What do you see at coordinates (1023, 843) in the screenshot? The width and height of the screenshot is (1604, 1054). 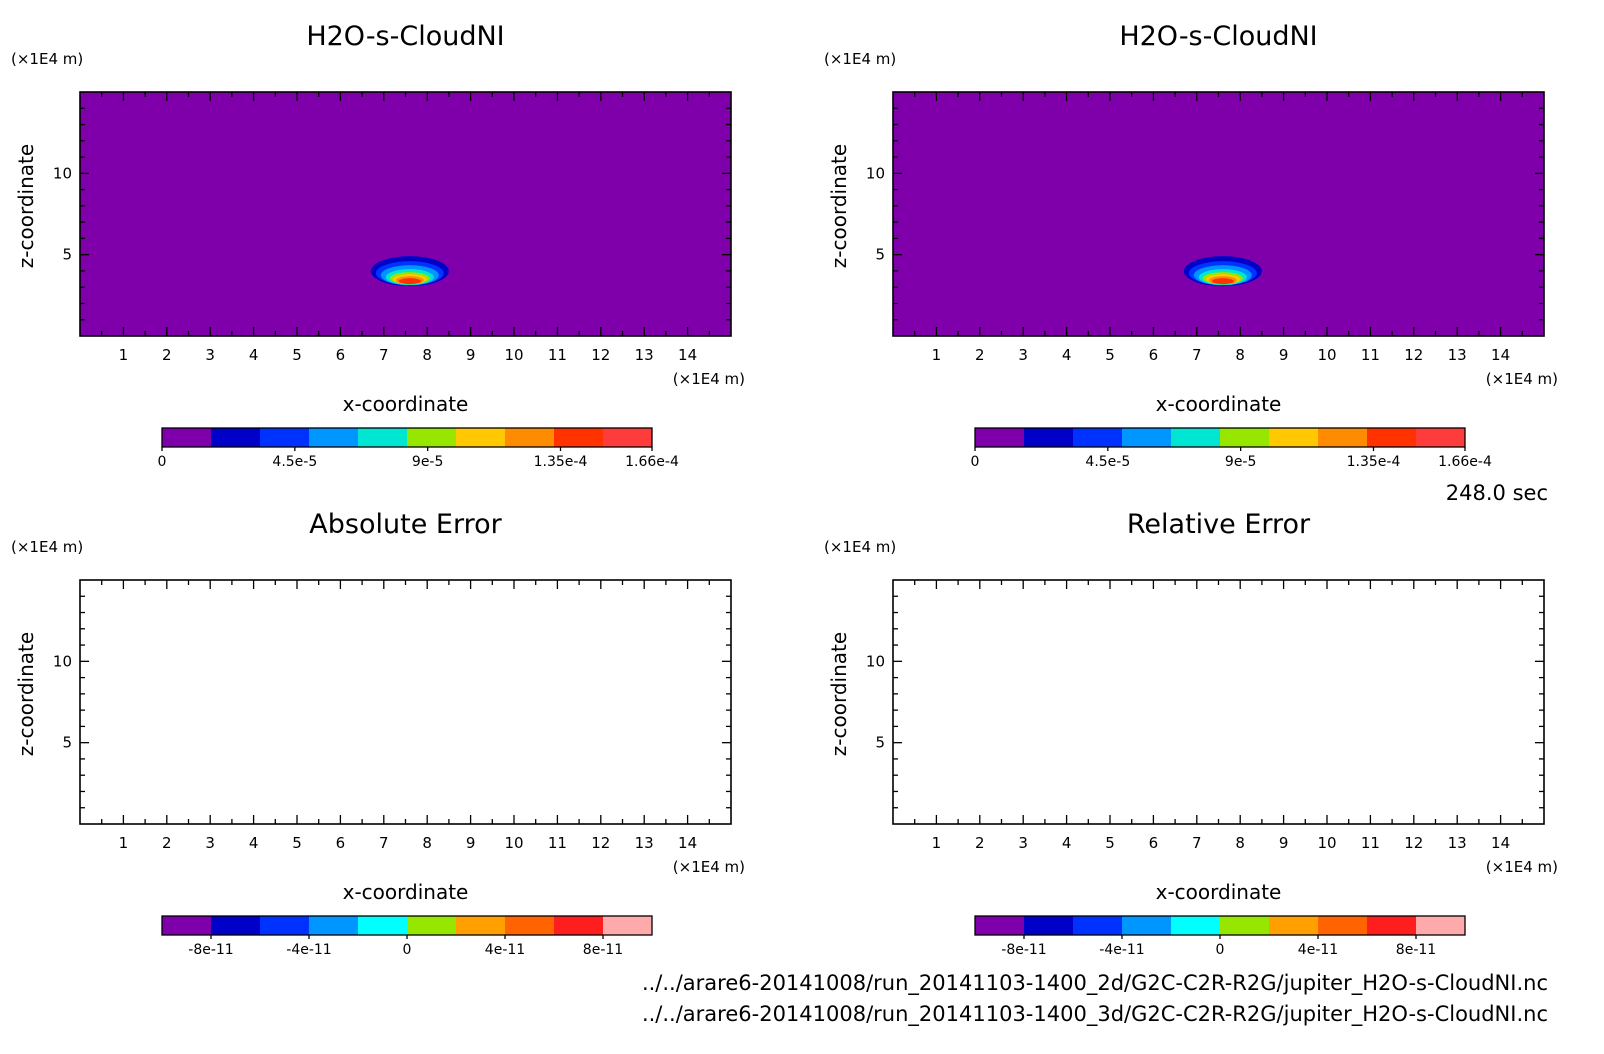 I see `x-tick-label: 3` at bounding box center [1023, 843].